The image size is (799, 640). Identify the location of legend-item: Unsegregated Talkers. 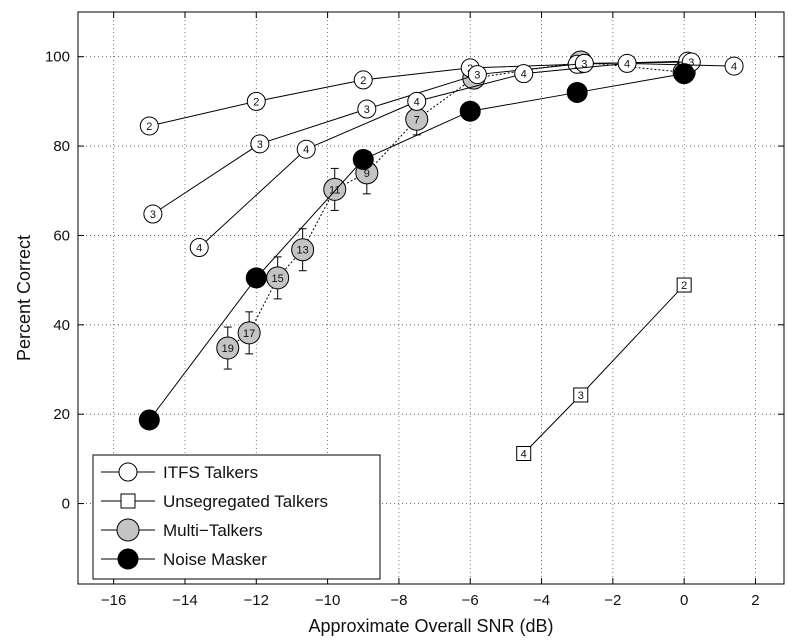
(214, 501).